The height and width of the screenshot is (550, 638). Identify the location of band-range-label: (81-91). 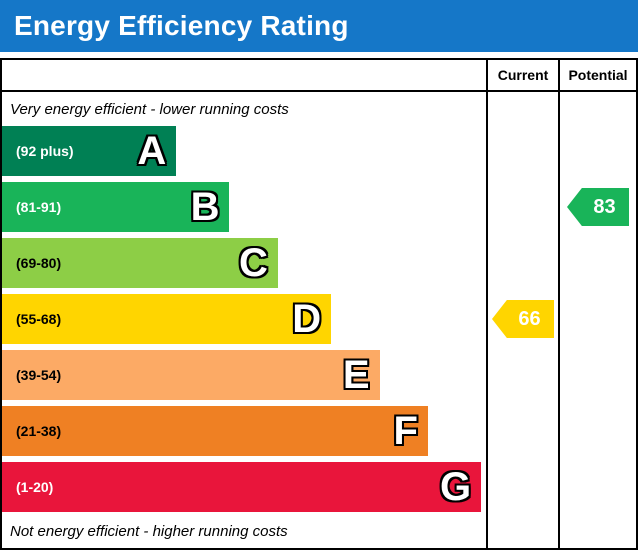
(39, 207).